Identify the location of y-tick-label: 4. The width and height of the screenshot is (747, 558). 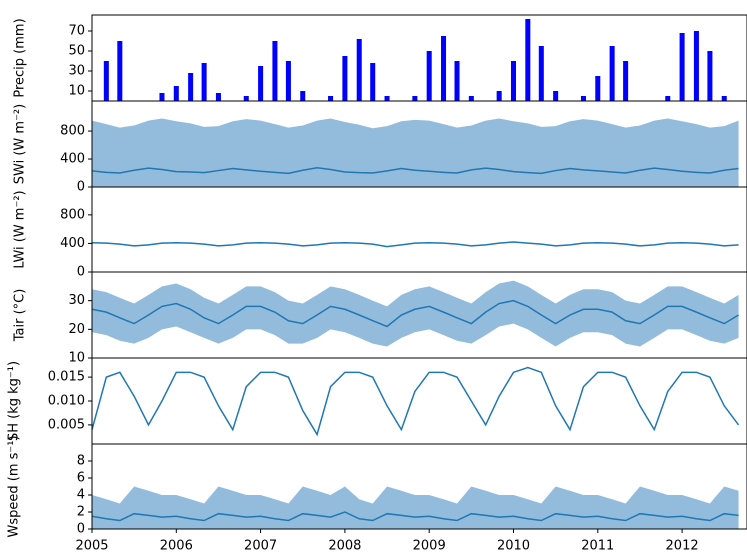
(81, 495).